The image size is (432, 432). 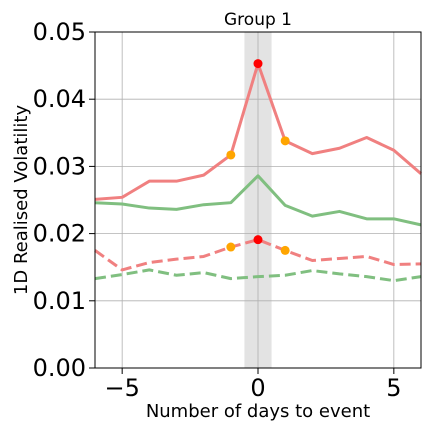 What do you see at coordinates (121, 388) in the screenshot?
I see `x-tick-label-0: −5` at bounding box center [121, 388].